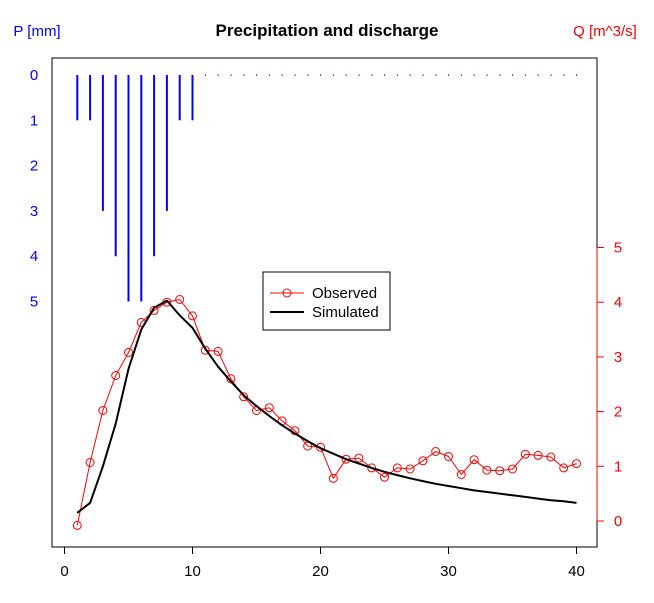 The image size is (654, 603). I want to click on legend-box, so click(326, 301).